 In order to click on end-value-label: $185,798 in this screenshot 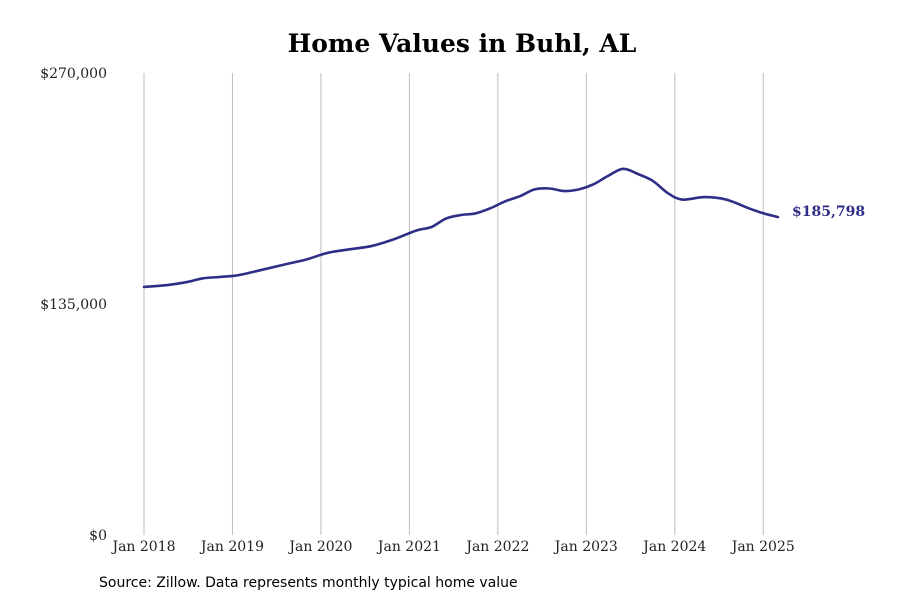, I will do `click(828, 212)`.